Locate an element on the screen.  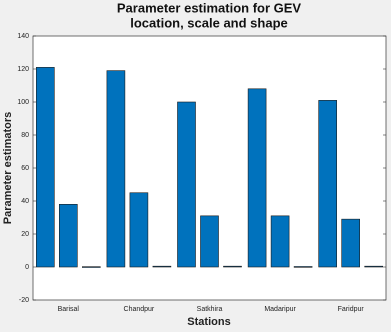
y-tick-label: 120 is located at coordinates (23, 69).